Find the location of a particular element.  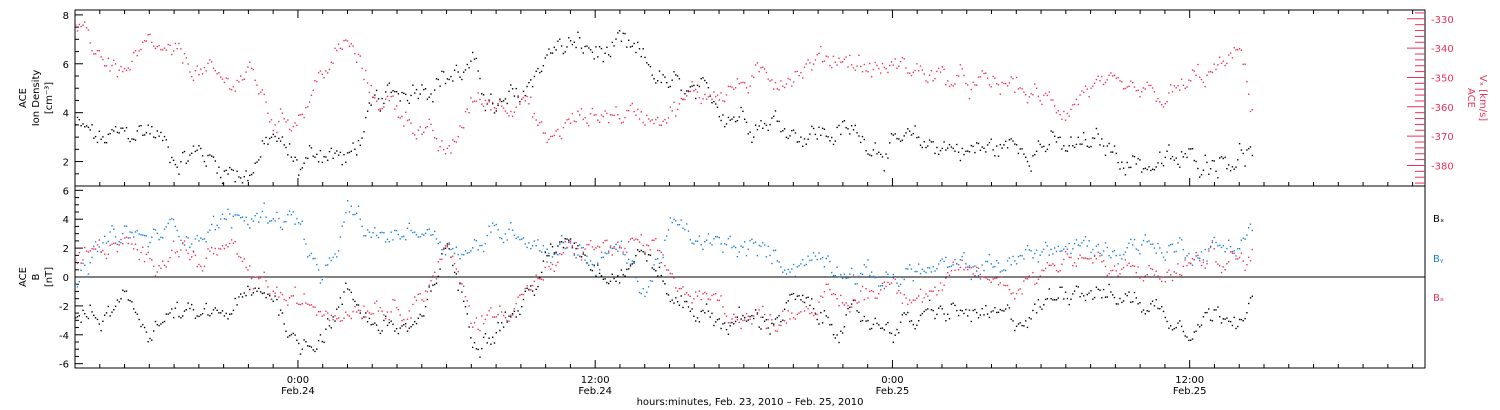

top-right-label-line-2: Vₓ [km/s] is located at coordinates (1482, 98).